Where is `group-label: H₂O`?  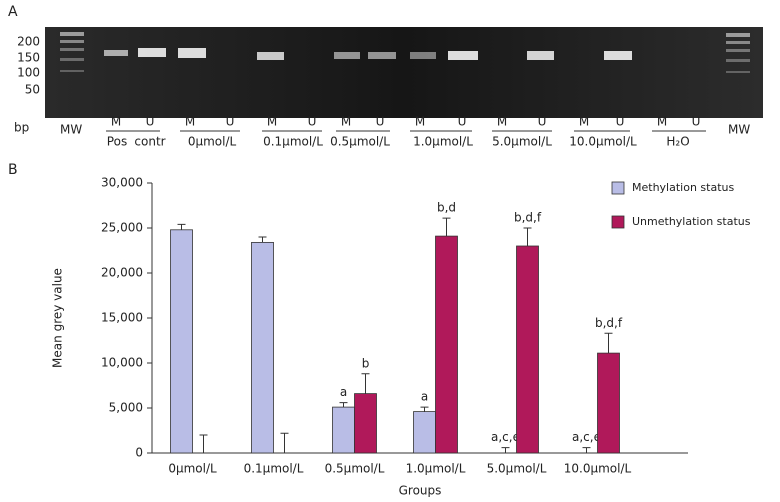 group-label: H₂O is located at coordinates (677, 142).